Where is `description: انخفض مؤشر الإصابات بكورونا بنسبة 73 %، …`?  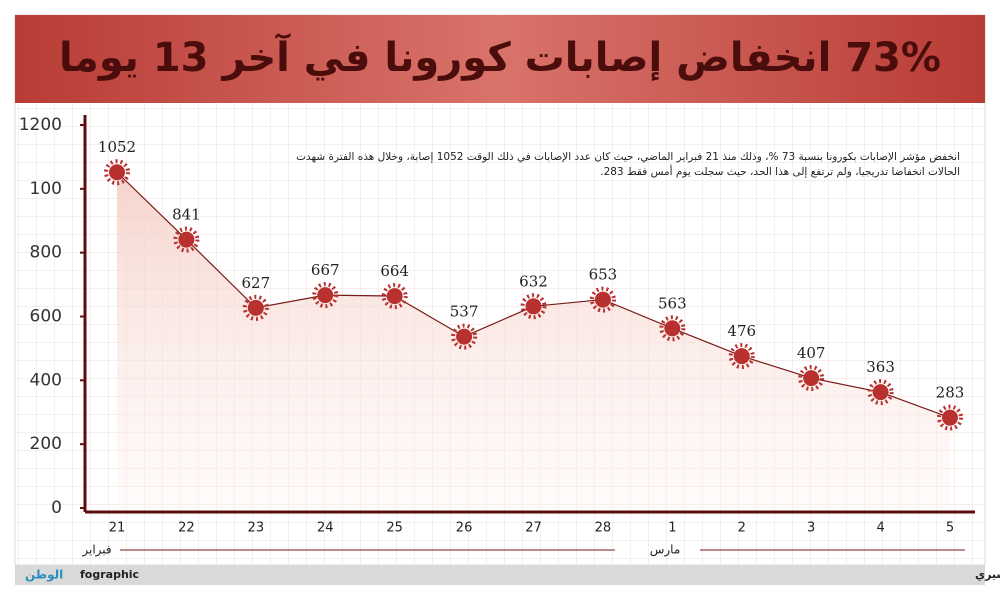
description: انخفض مؤشر الإصابات بكورونا بنسبة 73 %، … is located at coordinates (628, 164).